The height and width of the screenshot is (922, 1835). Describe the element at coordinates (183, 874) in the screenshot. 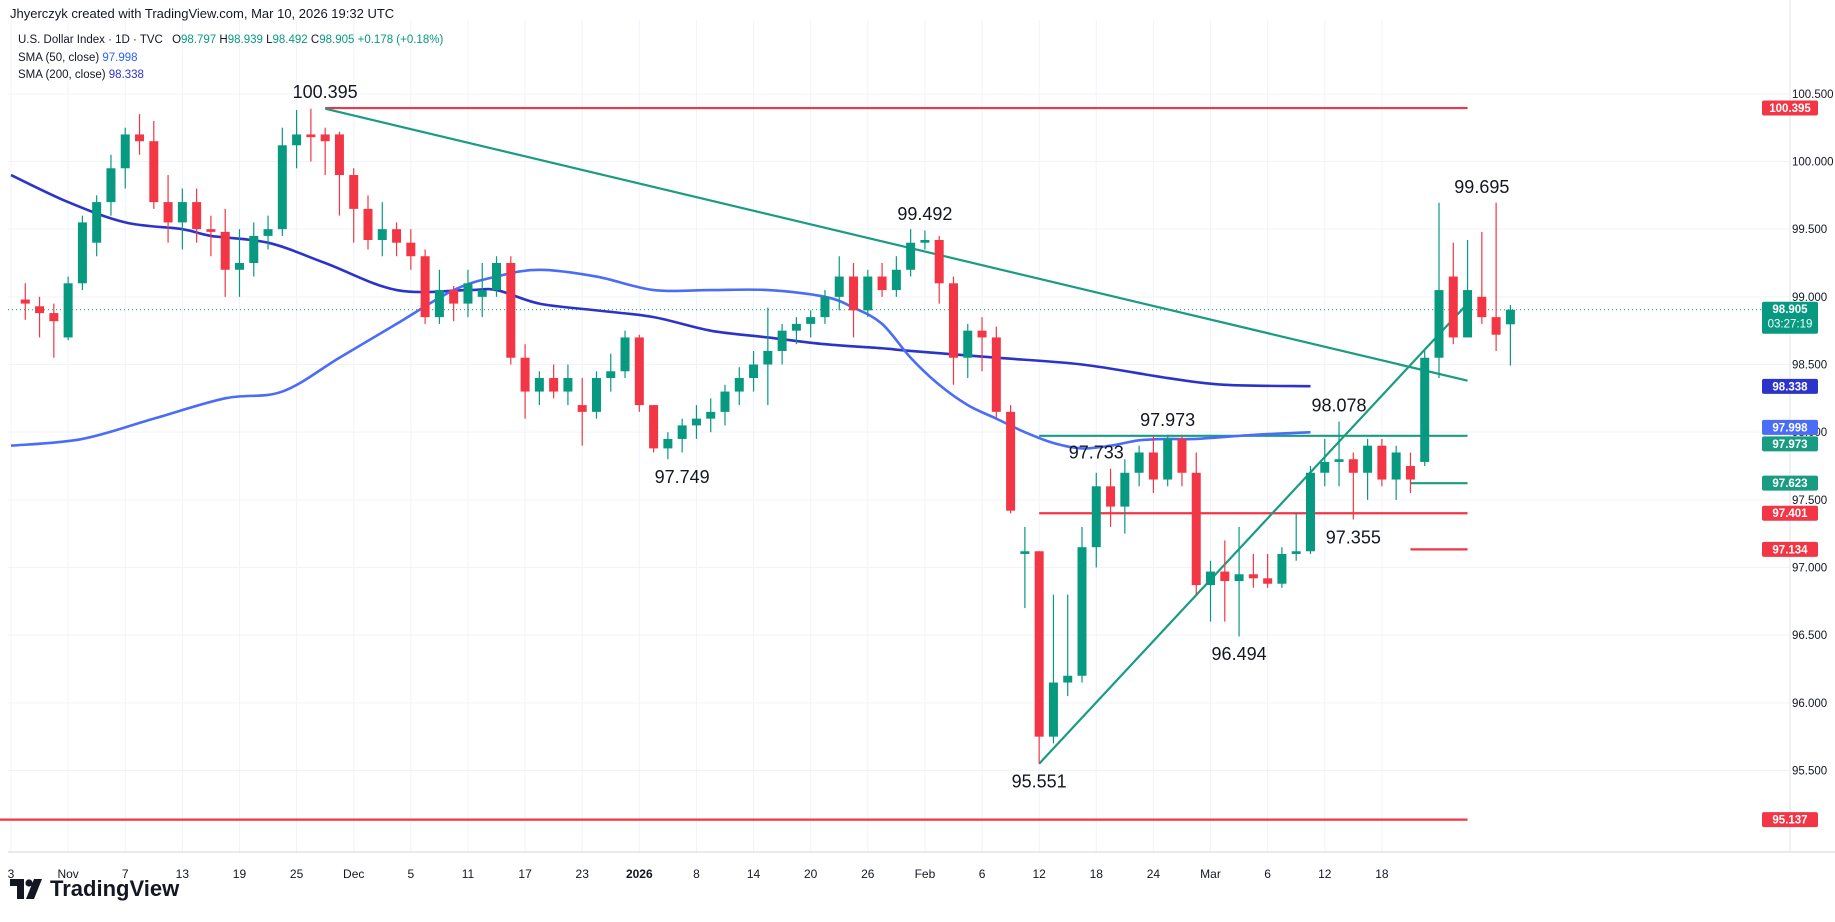

I see `time-tick-label: 13` at that location.